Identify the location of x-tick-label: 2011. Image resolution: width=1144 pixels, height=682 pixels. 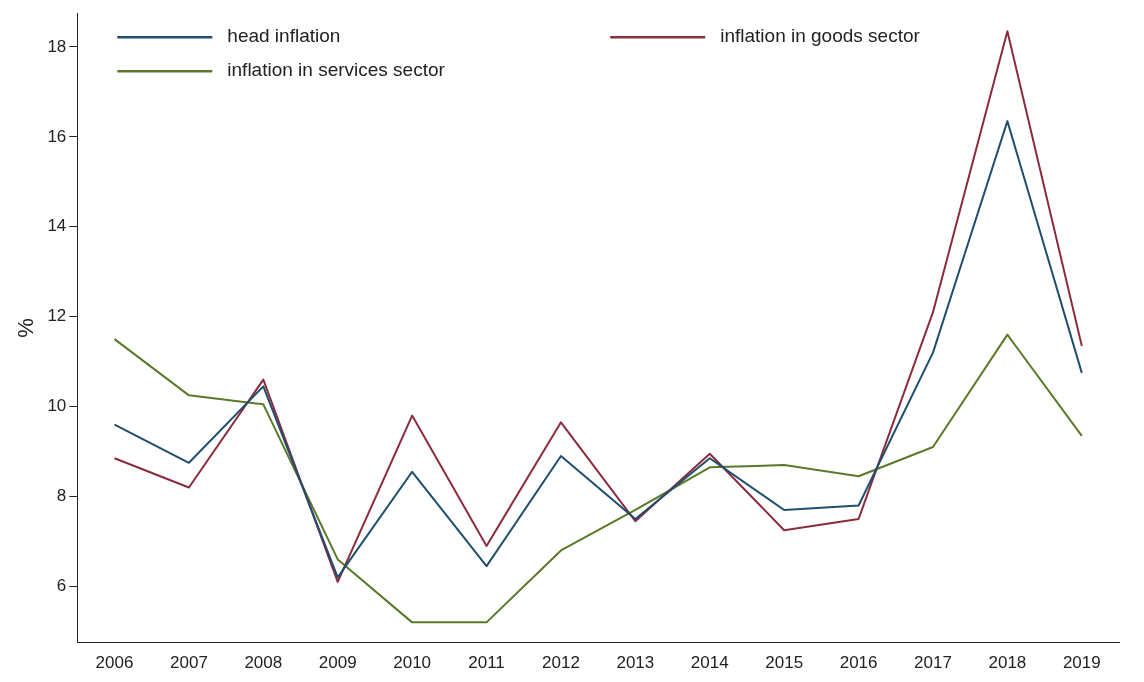
(486, 663).